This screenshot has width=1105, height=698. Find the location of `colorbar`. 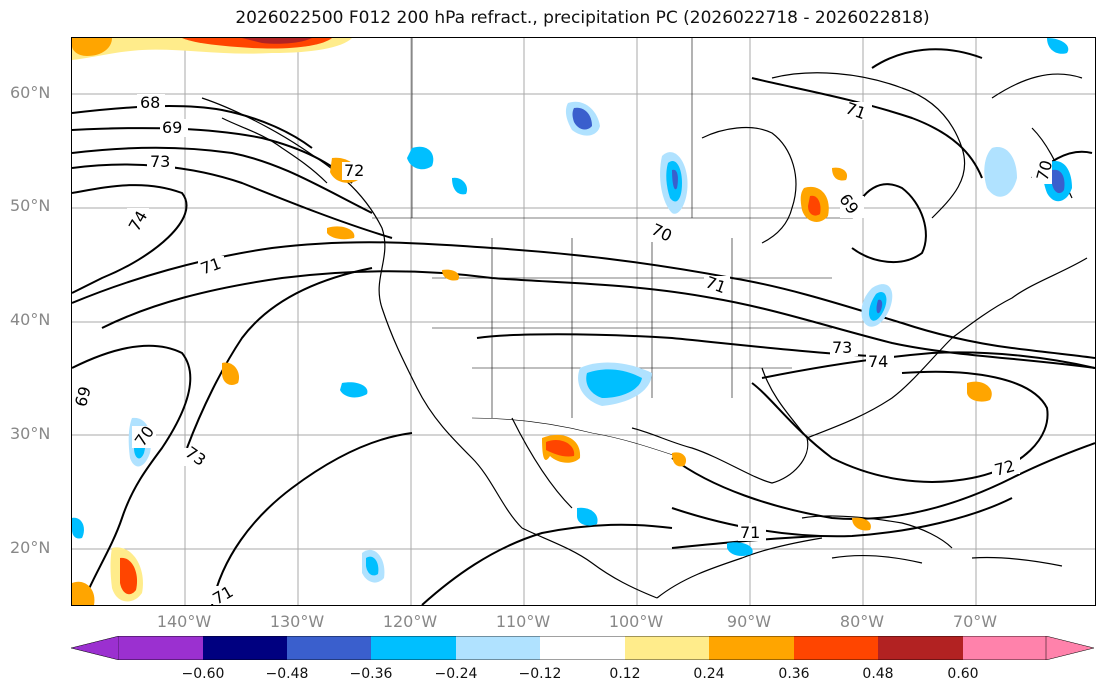

colorbar is located at coordinates (582, 648).